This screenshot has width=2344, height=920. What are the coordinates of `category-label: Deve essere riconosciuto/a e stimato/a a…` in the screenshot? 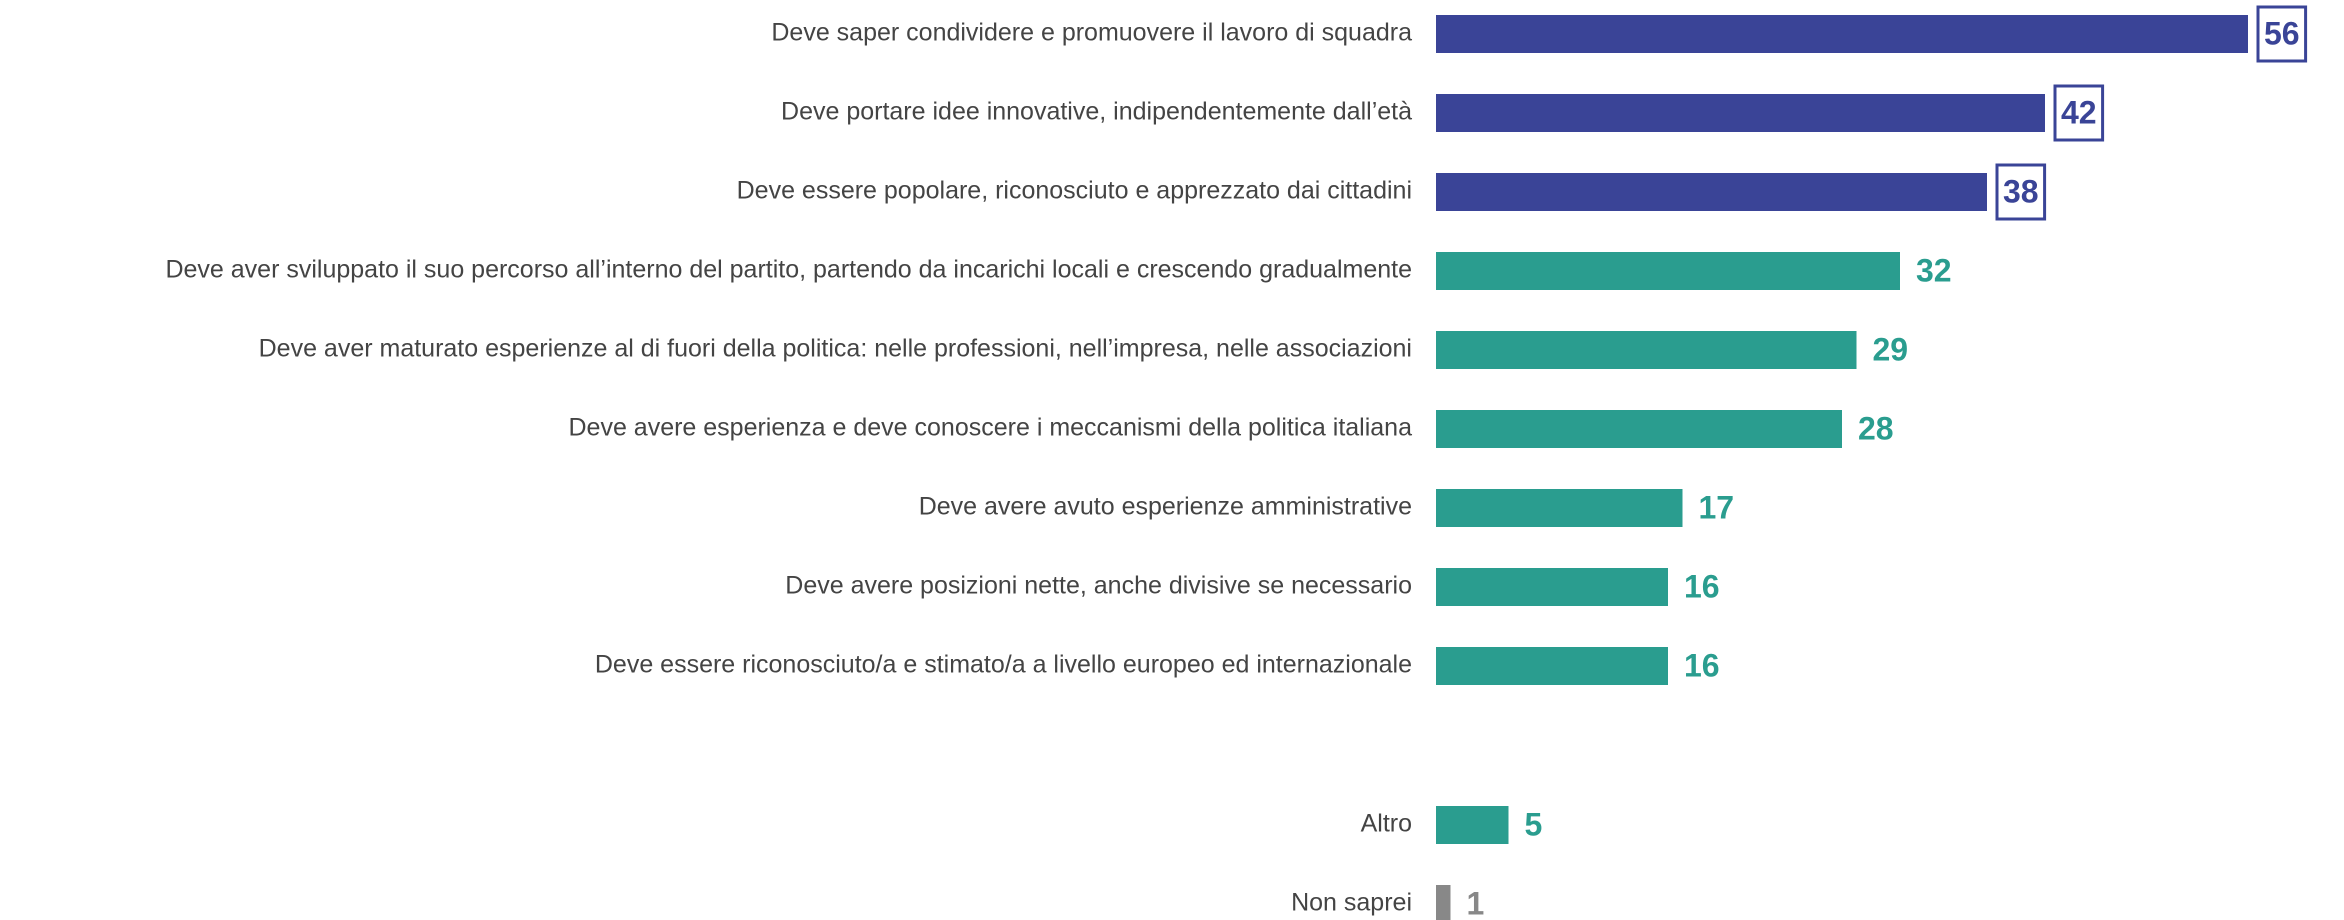 It's located at (1003, 665).